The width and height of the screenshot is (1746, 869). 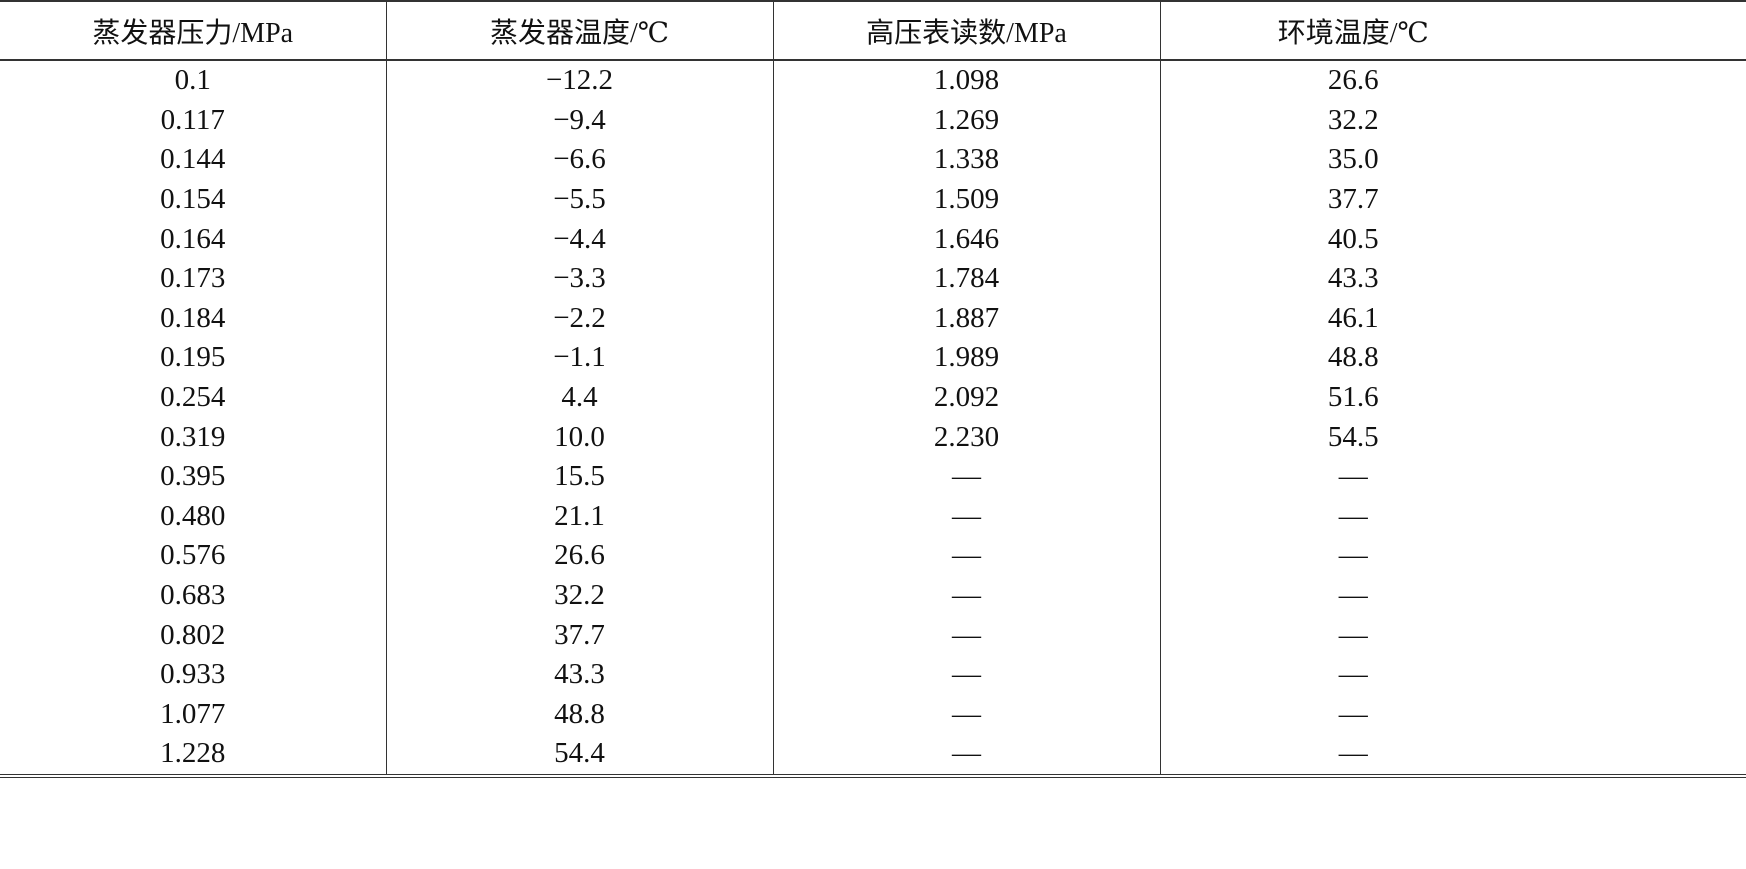 I want to click on cell-evaporator-temperature: −9.4, so click(x=579, y=120).